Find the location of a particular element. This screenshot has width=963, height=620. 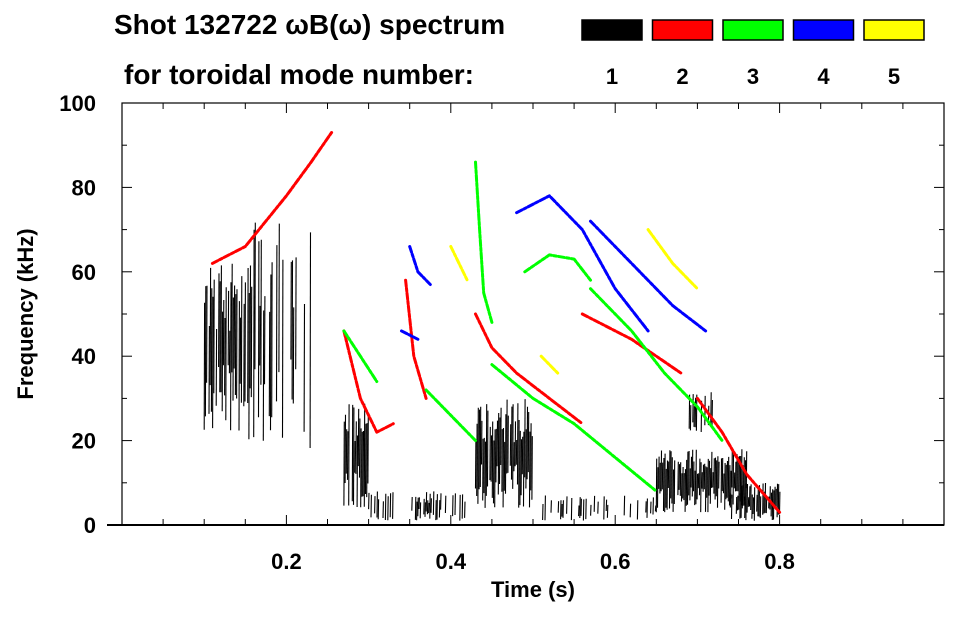

y-tick-label: 100 is located at coordinates (77, 103).